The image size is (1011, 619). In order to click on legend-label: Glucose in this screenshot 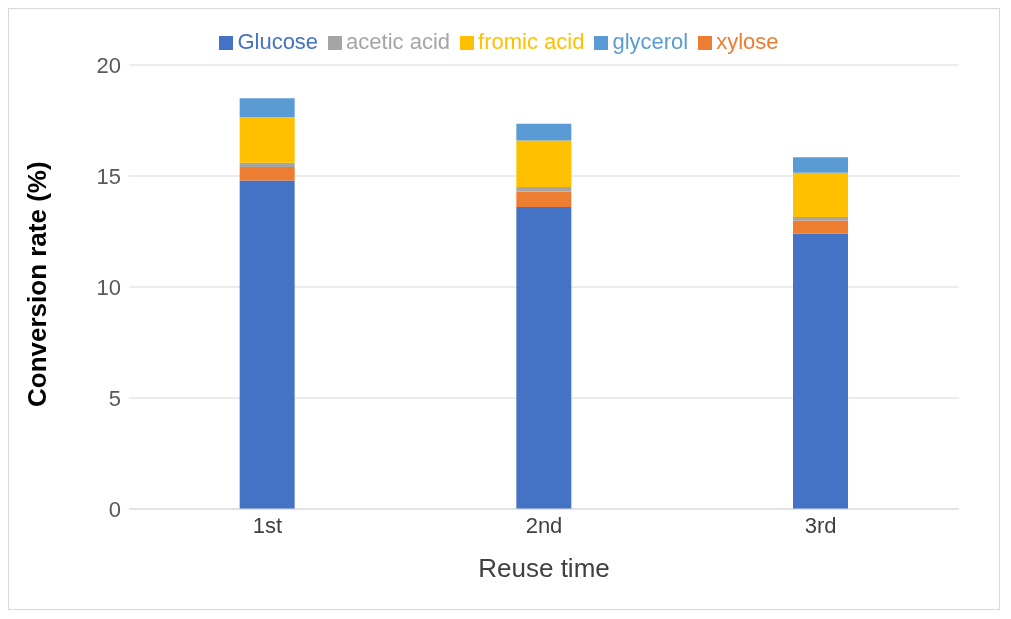, I will do `click(278, 41)`.